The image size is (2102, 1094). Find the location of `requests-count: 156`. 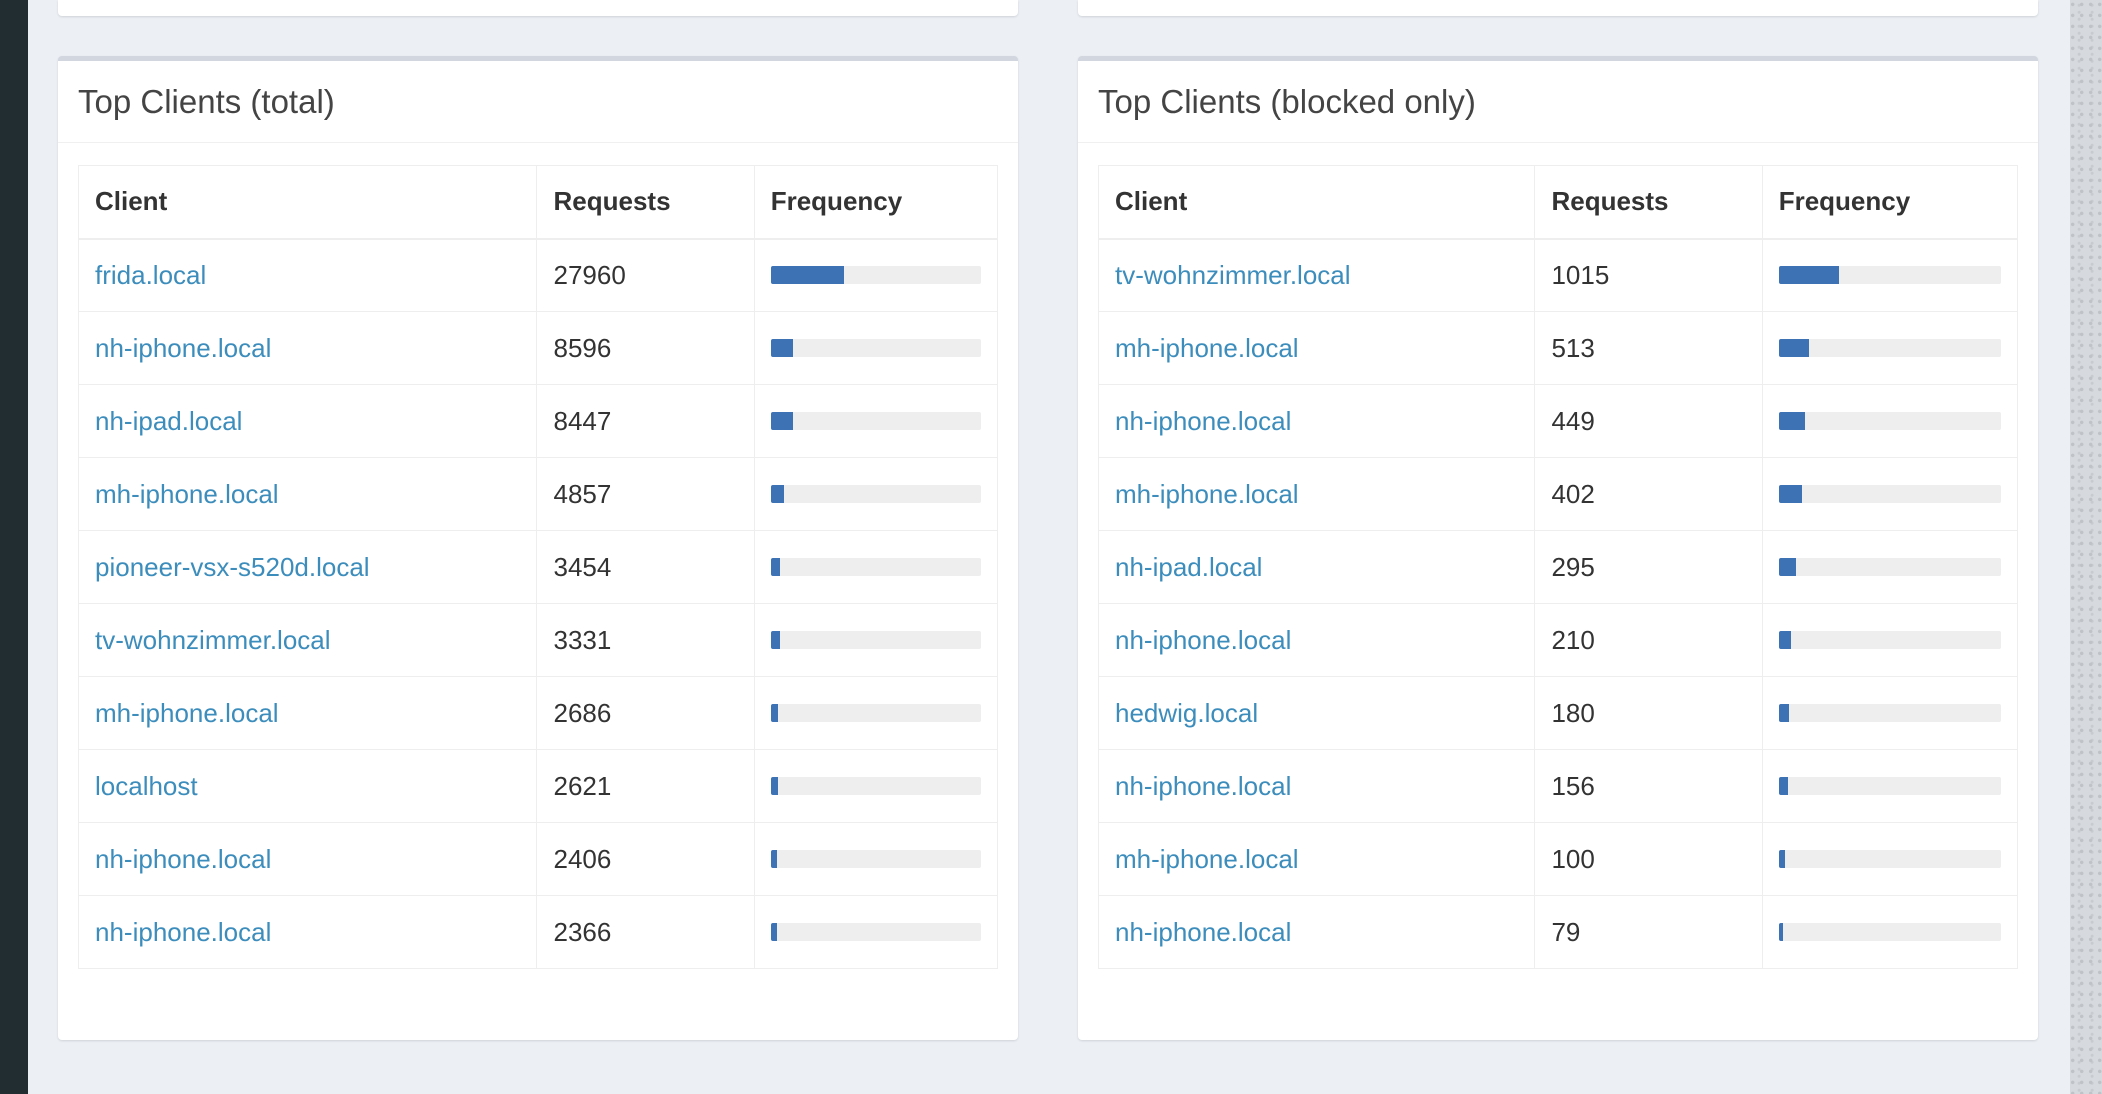

requests-count: 156 is located at coordinates (1648, 786).